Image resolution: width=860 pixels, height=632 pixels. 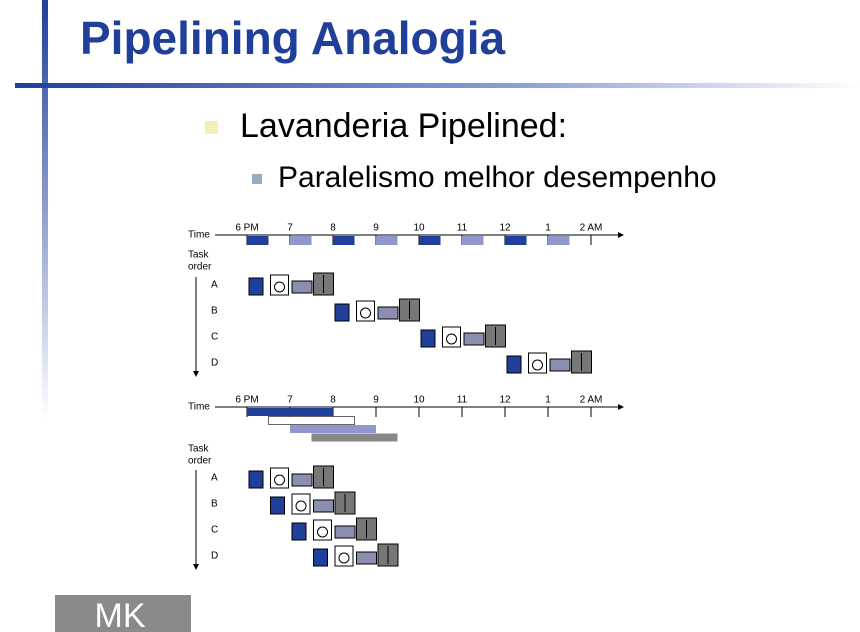 What do you see at coordinates (497, 177) in the screenshot?
I see `sub-bullet: Paralelismo melhor desempenho` at bounding box center [497, 177].